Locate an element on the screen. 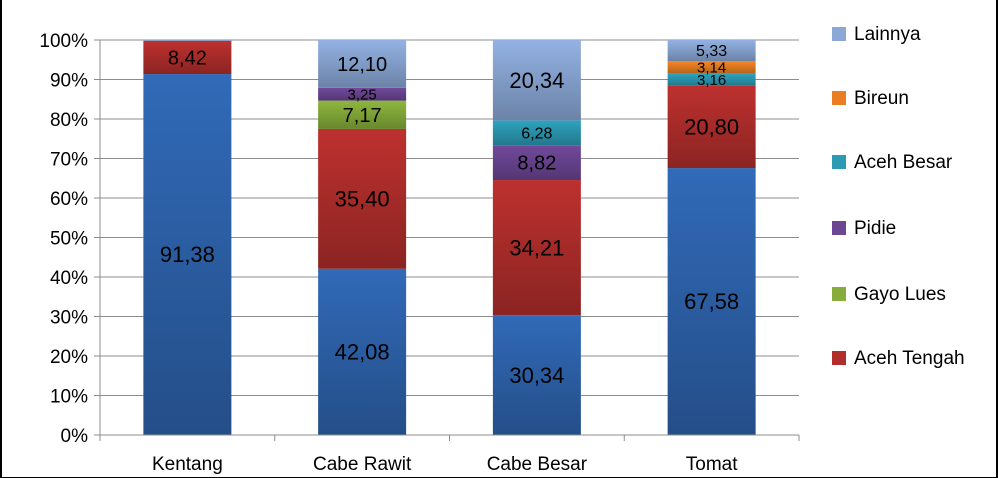 Image resolution: width=998 pixels, height=478 pixels. legend-label: Aceh Tengah is located at coordinates (909, 358).